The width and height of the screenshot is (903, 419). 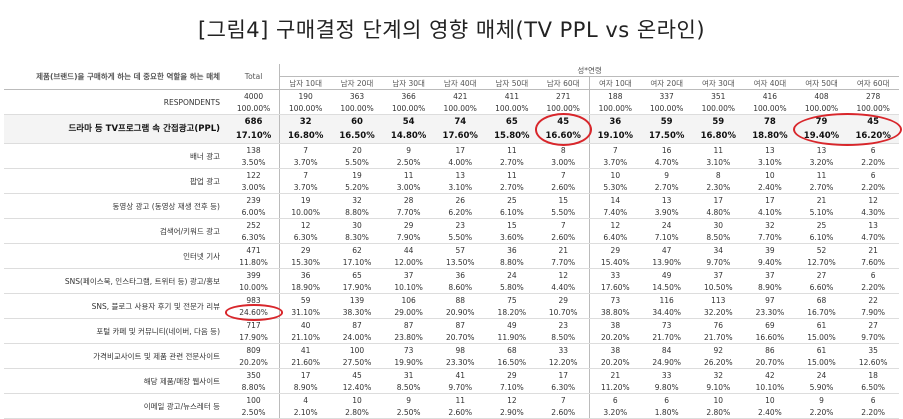 What do you see at coordinates (666, 300) in the screenshot?
I see `count-cell: 116` at bounding box center [666, 300].